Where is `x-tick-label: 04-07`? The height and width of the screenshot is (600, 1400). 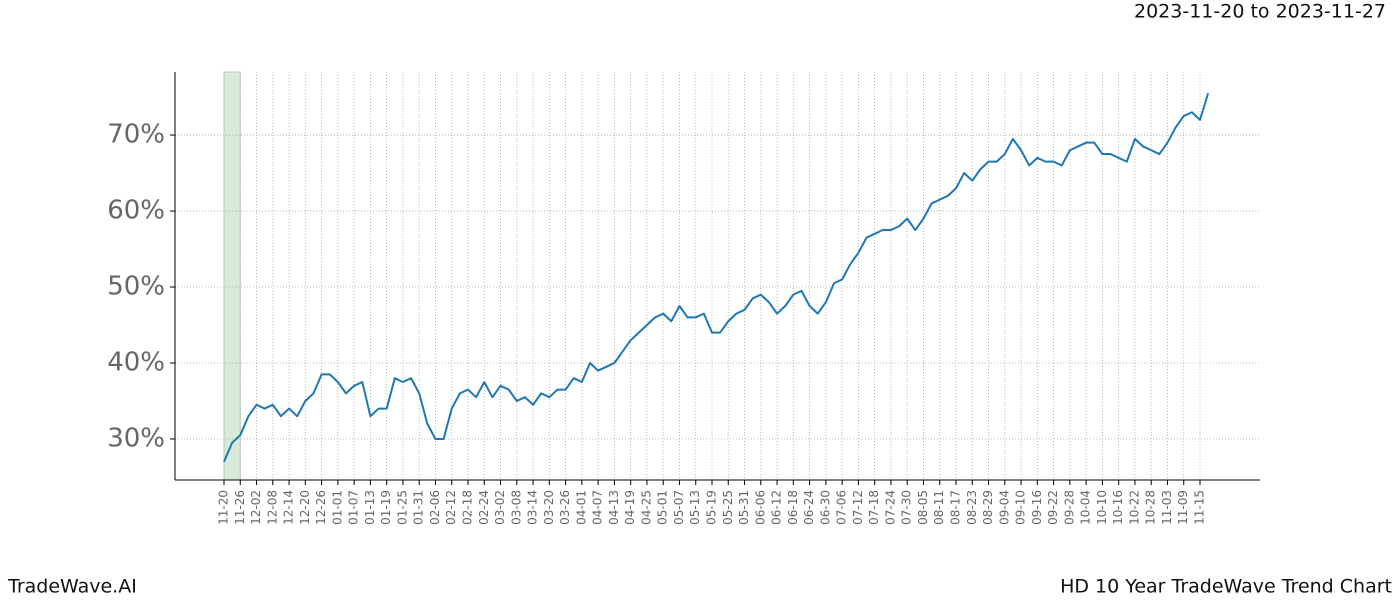 x-tick-label: 04-07 is located at coordinates (598, 507).